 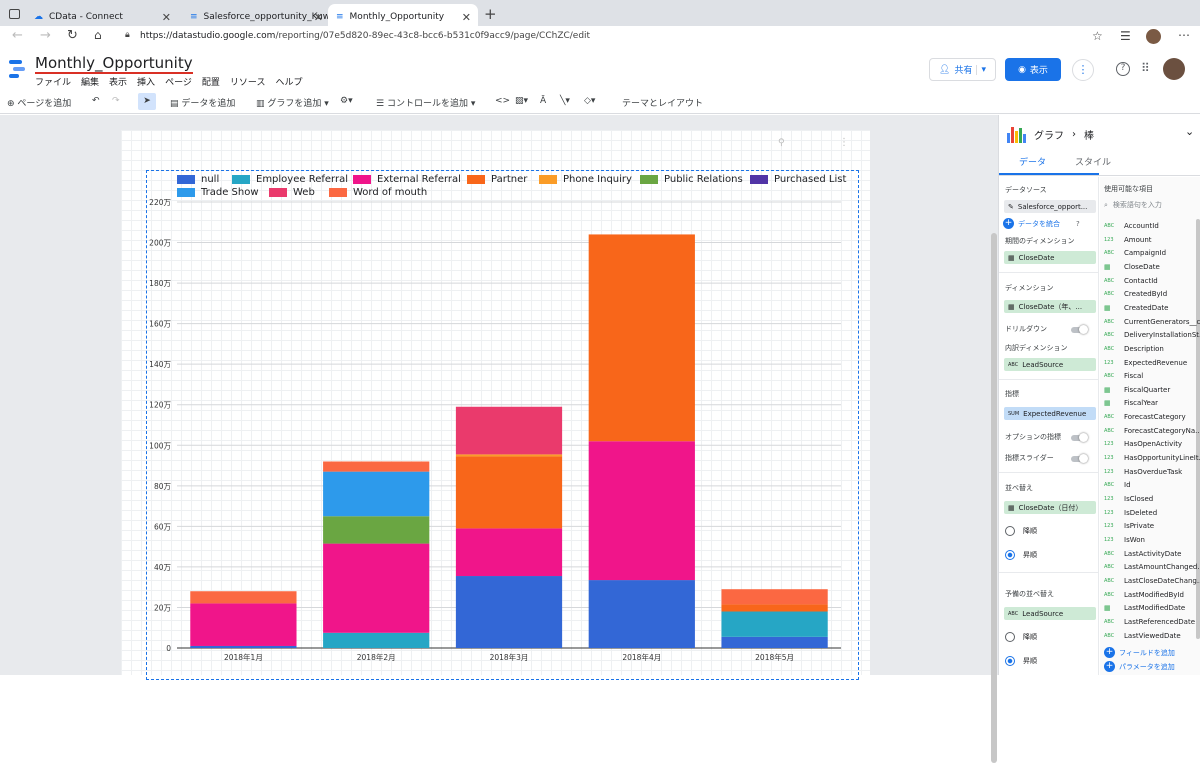 I want to click on menu-page: ページ, so click(x=178, y=83).